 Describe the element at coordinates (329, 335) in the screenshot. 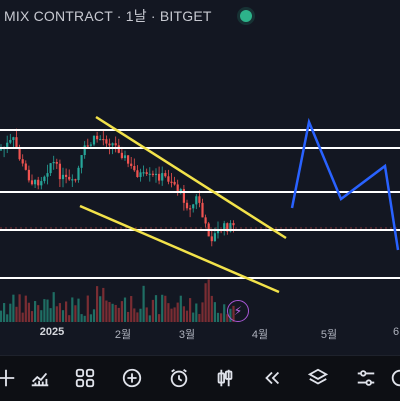

I see `x-tick-label: 5월` at that location.